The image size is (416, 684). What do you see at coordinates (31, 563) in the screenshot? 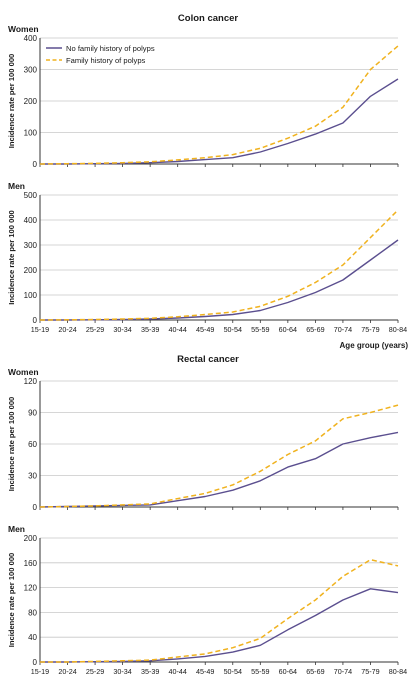
I see `y-tick-label: 160` at bounding box center [31, 563].